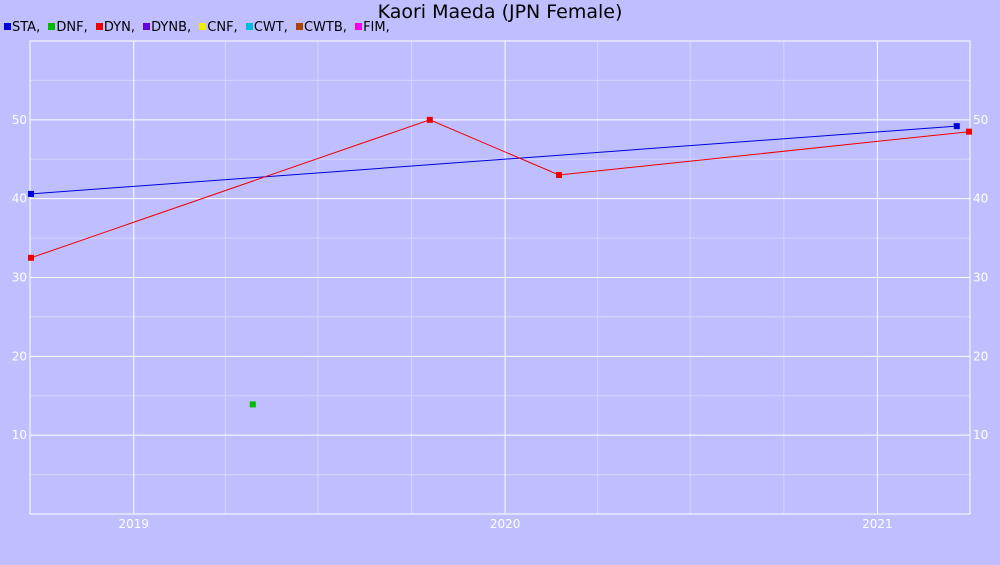 The image size is (1000, 565). I want to click on y-tick-label-right-50: 50, so click(980, 120).